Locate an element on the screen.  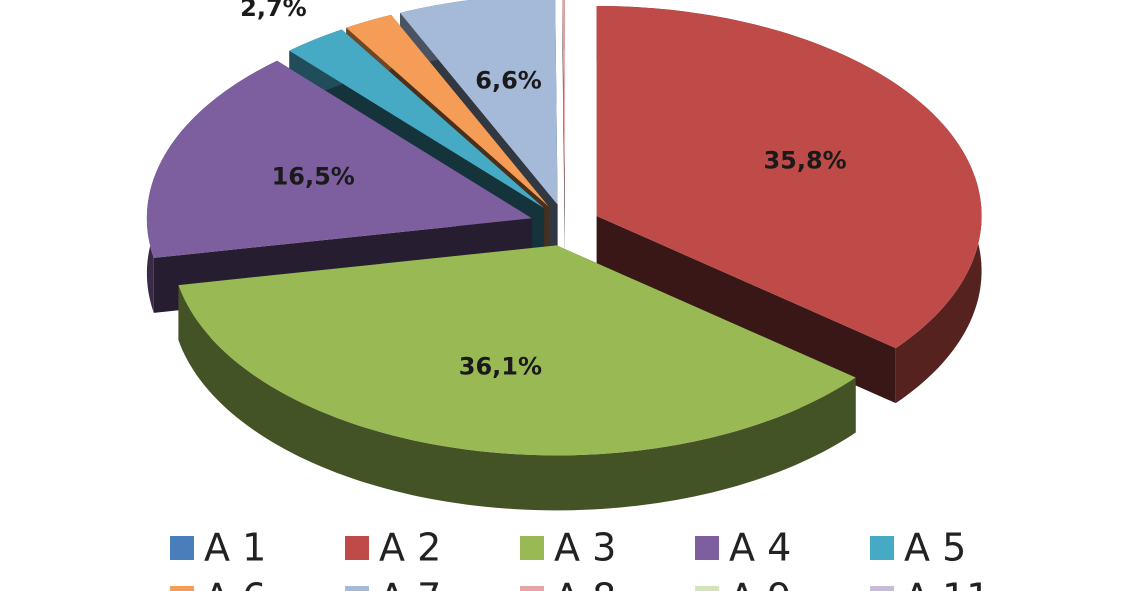
legend-label: A 5 is located at coordinates (935, 548).